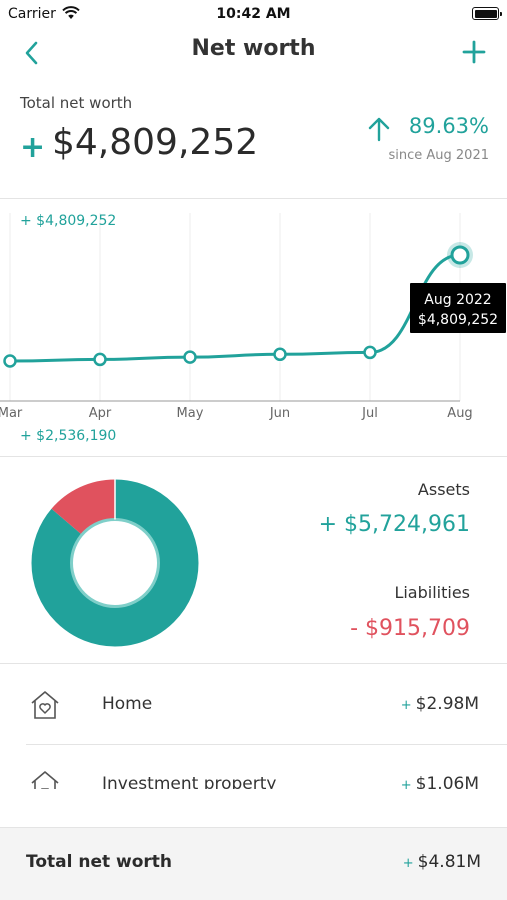 The height and width of the screenshot is (900, 507). What do you see at coordinates (253, 705) in the screenshot?
I see `list-item-home: Home + $2.98M` at bounding box center [253, 705].